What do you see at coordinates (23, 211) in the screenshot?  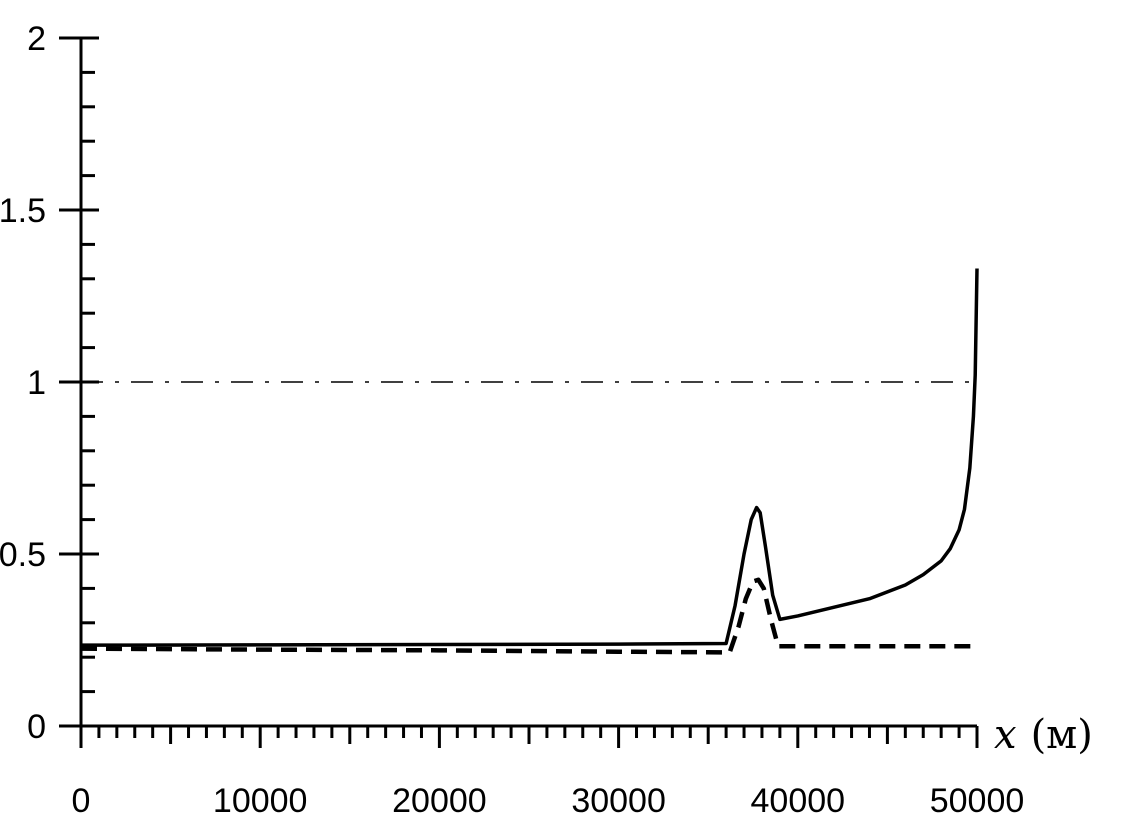 I see `y-tick-label: 1.5` at bounding box center [23, 211].